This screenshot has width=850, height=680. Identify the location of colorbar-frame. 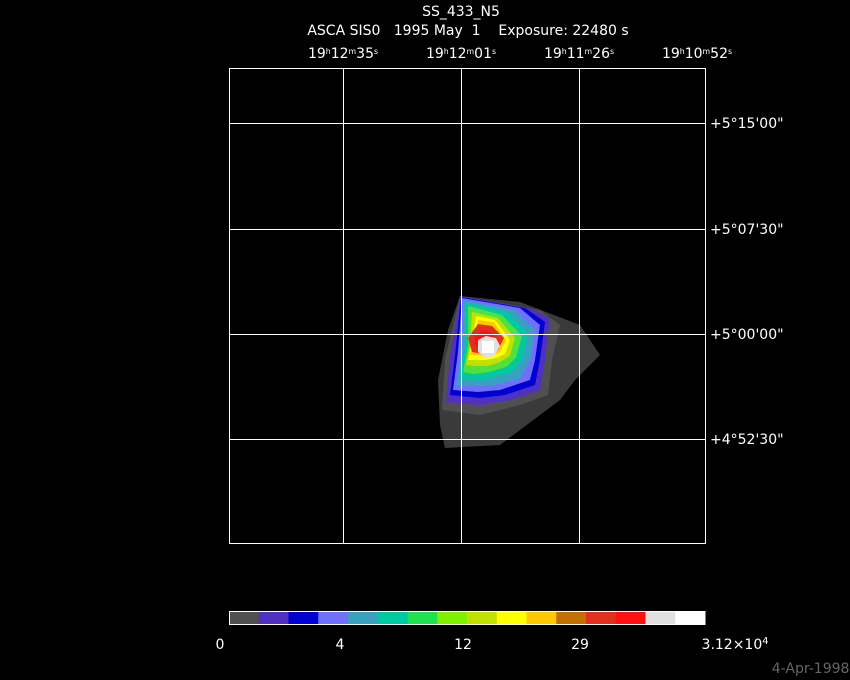
(467, 618).